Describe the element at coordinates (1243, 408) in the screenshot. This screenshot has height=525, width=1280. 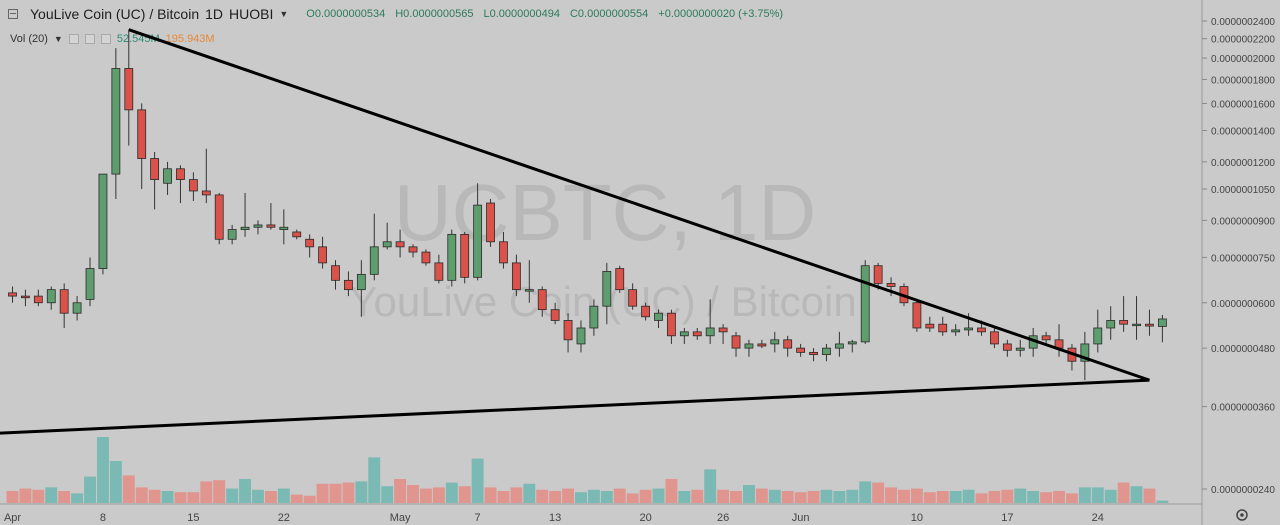
I see `price-tick-label: 0.0000000360` at that location.